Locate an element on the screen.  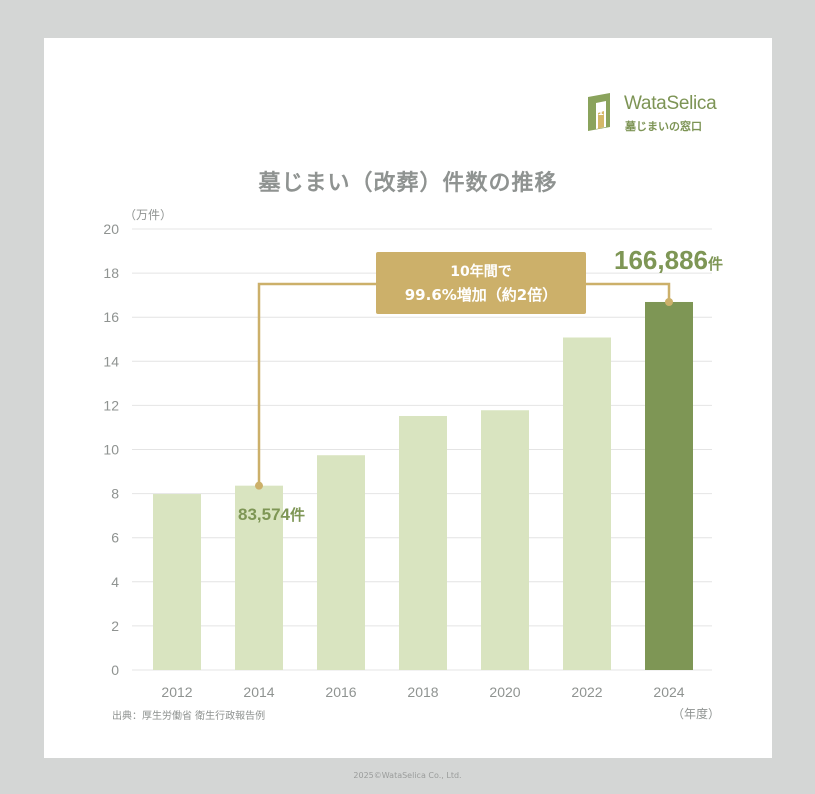
start-point-dot is located at coordinates (259, 485).